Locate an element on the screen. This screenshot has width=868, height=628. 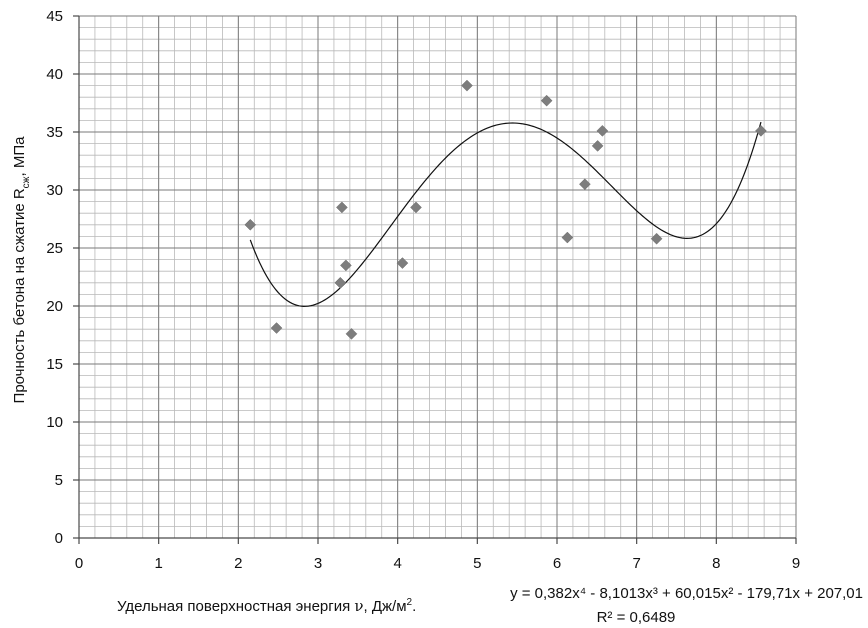
r-squared: R² = 0,6489 is located at coordinates (636, 617).